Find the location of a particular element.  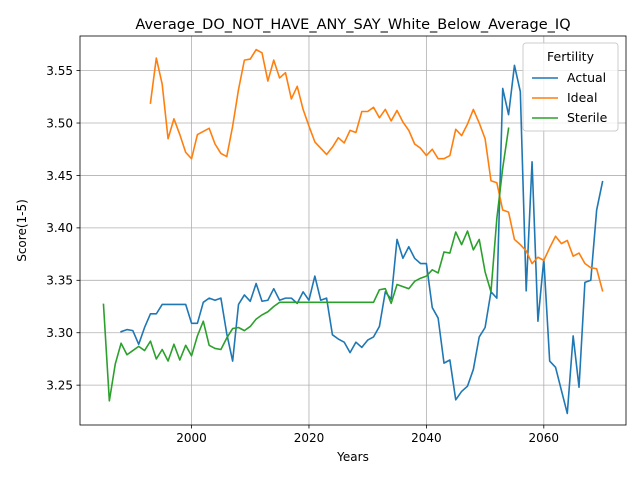

y-axis: 3.25 3.30 3.35 3.40 3.45 3.50 3.55 is located at coordinates (63, 228).